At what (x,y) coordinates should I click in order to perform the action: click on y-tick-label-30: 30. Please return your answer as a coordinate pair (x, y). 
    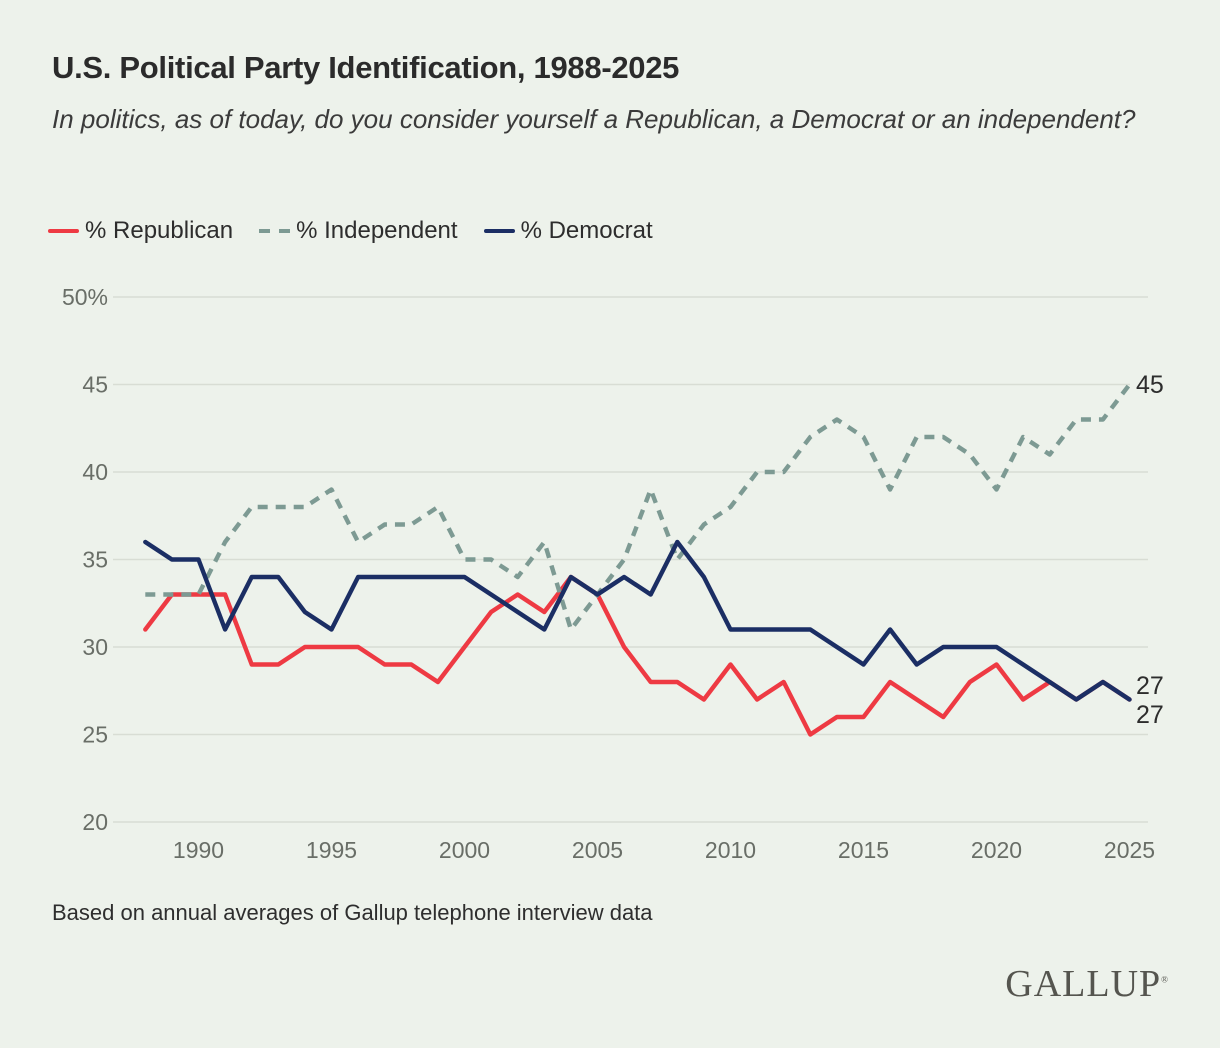
    Looking at the image, I should click on (95, 647).